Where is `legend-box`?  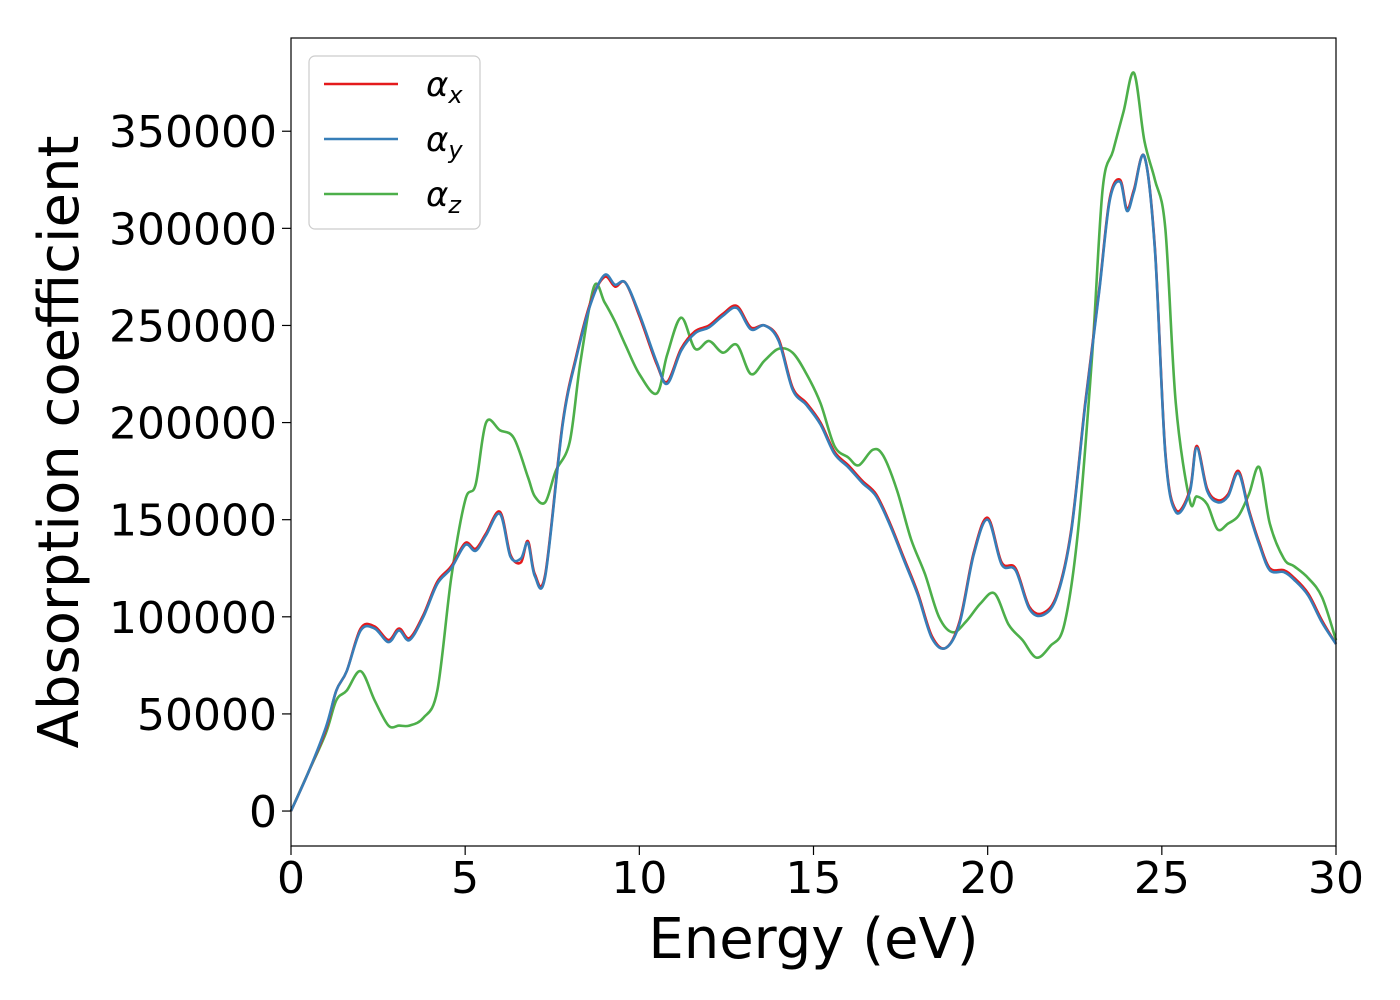
legend-box is located at coordinates (394, 142).